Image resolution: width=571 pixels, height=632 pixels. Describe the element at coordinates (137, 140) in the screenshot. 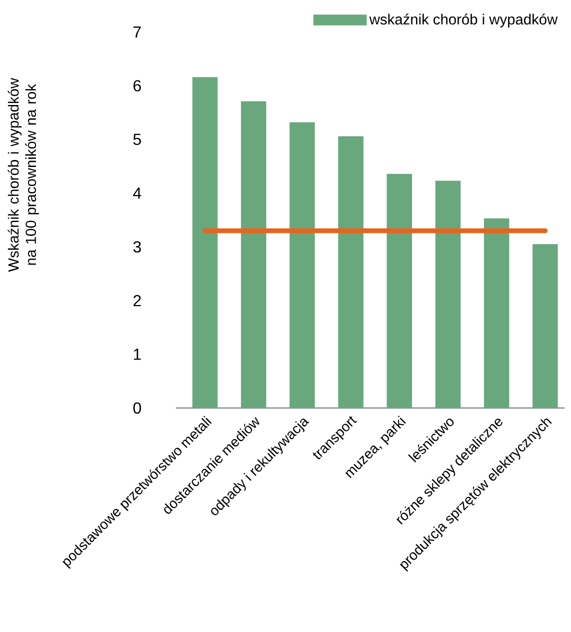

I see `y-tick-label: 5` at that location.